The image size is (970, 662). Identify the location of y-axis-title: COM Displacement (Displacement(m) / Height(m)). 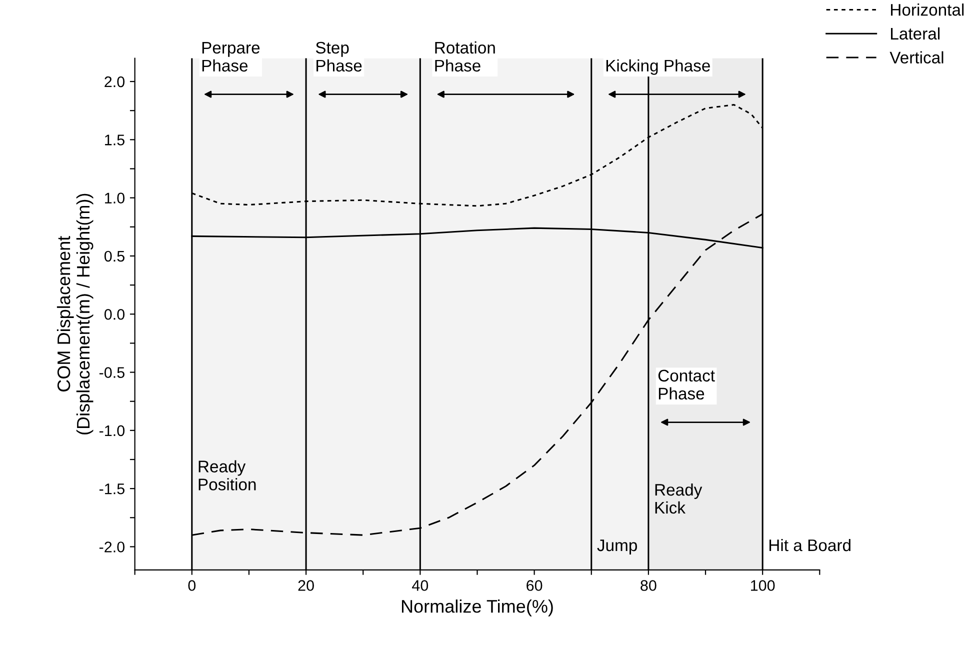
(75, 314).